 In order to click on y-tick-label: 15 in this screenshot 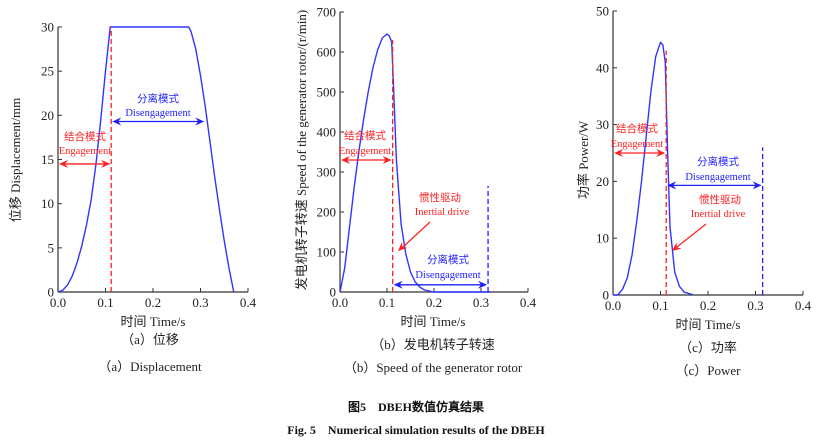, I will do `click(47, 159)`.